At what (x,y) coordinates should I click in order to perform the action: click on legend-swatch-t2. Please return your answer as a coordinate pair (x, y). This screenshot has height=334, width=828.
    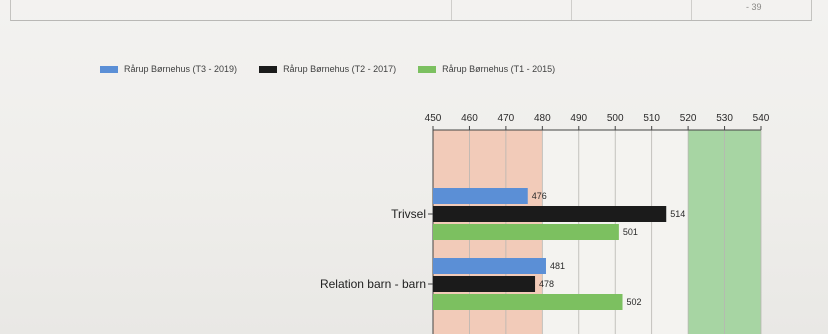
    Looking at the image, I should click on (268, 69).